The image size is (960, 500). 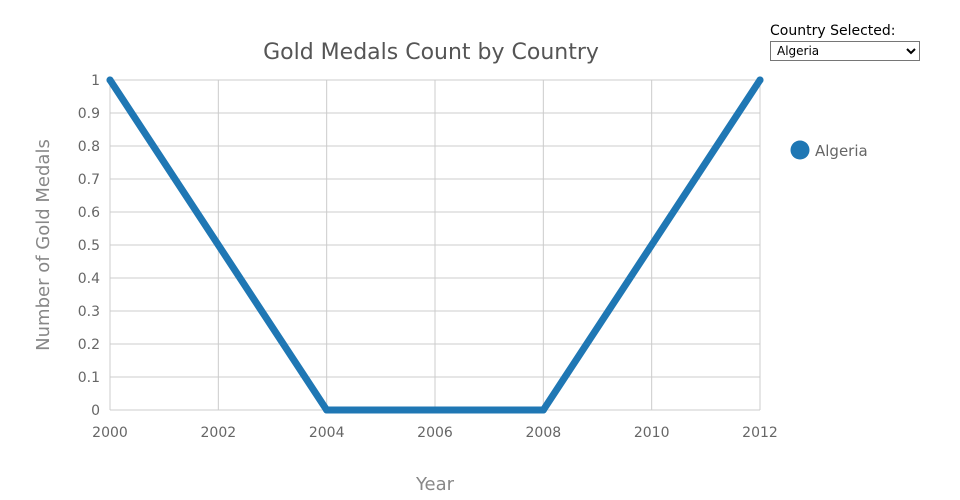 I want to click on y-tick-label: 0.5, so click(x=89, y=246).